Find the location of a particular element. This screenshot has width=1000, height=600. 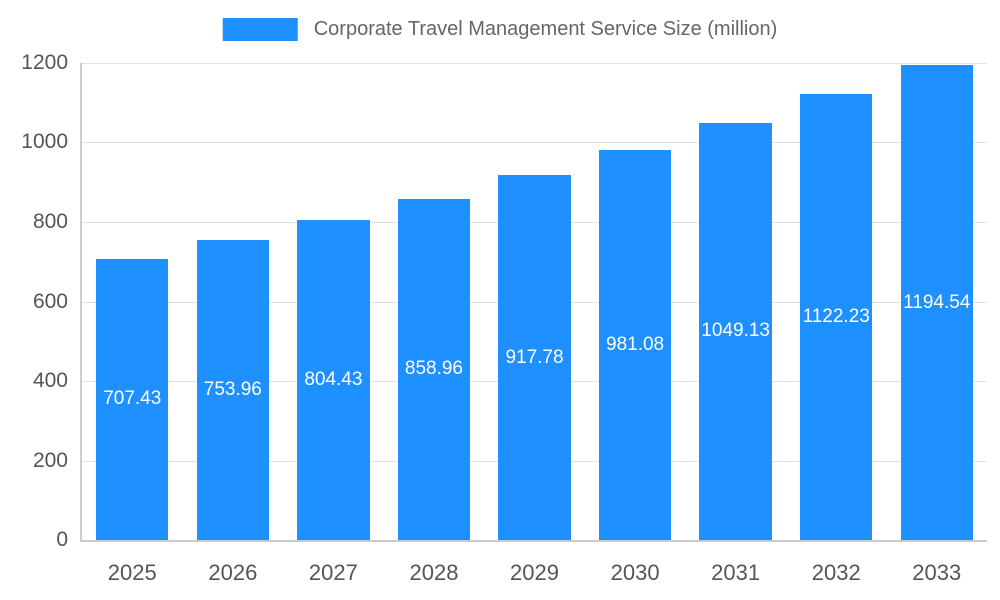

bar-value-label: 981.08 is located at coordinates (635, 345).